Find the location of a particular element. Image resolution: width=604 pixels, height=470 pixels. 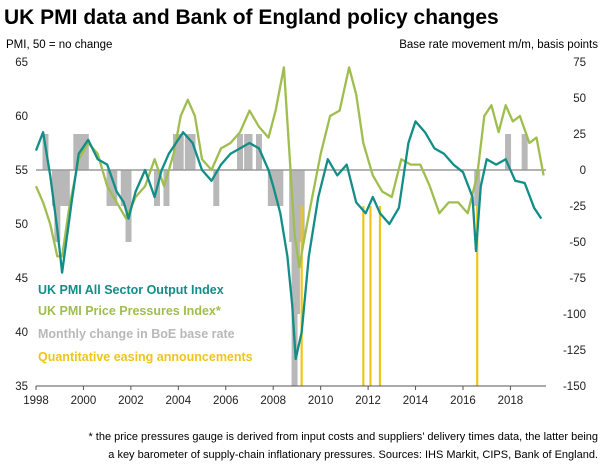

x-tick-label: 1998 is located at coordinates (36, 401).